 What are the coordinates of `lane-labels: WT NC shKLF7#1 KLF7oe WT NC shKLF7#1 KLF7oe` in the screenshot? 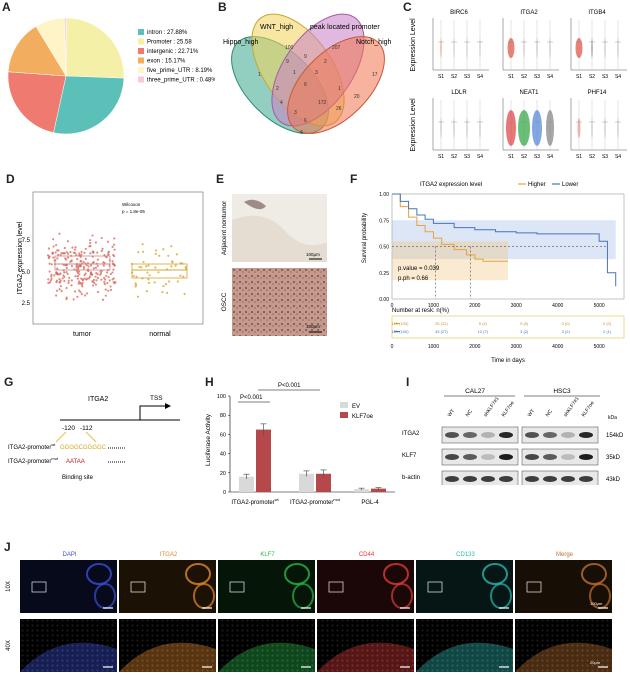 It's located at (521, 407).